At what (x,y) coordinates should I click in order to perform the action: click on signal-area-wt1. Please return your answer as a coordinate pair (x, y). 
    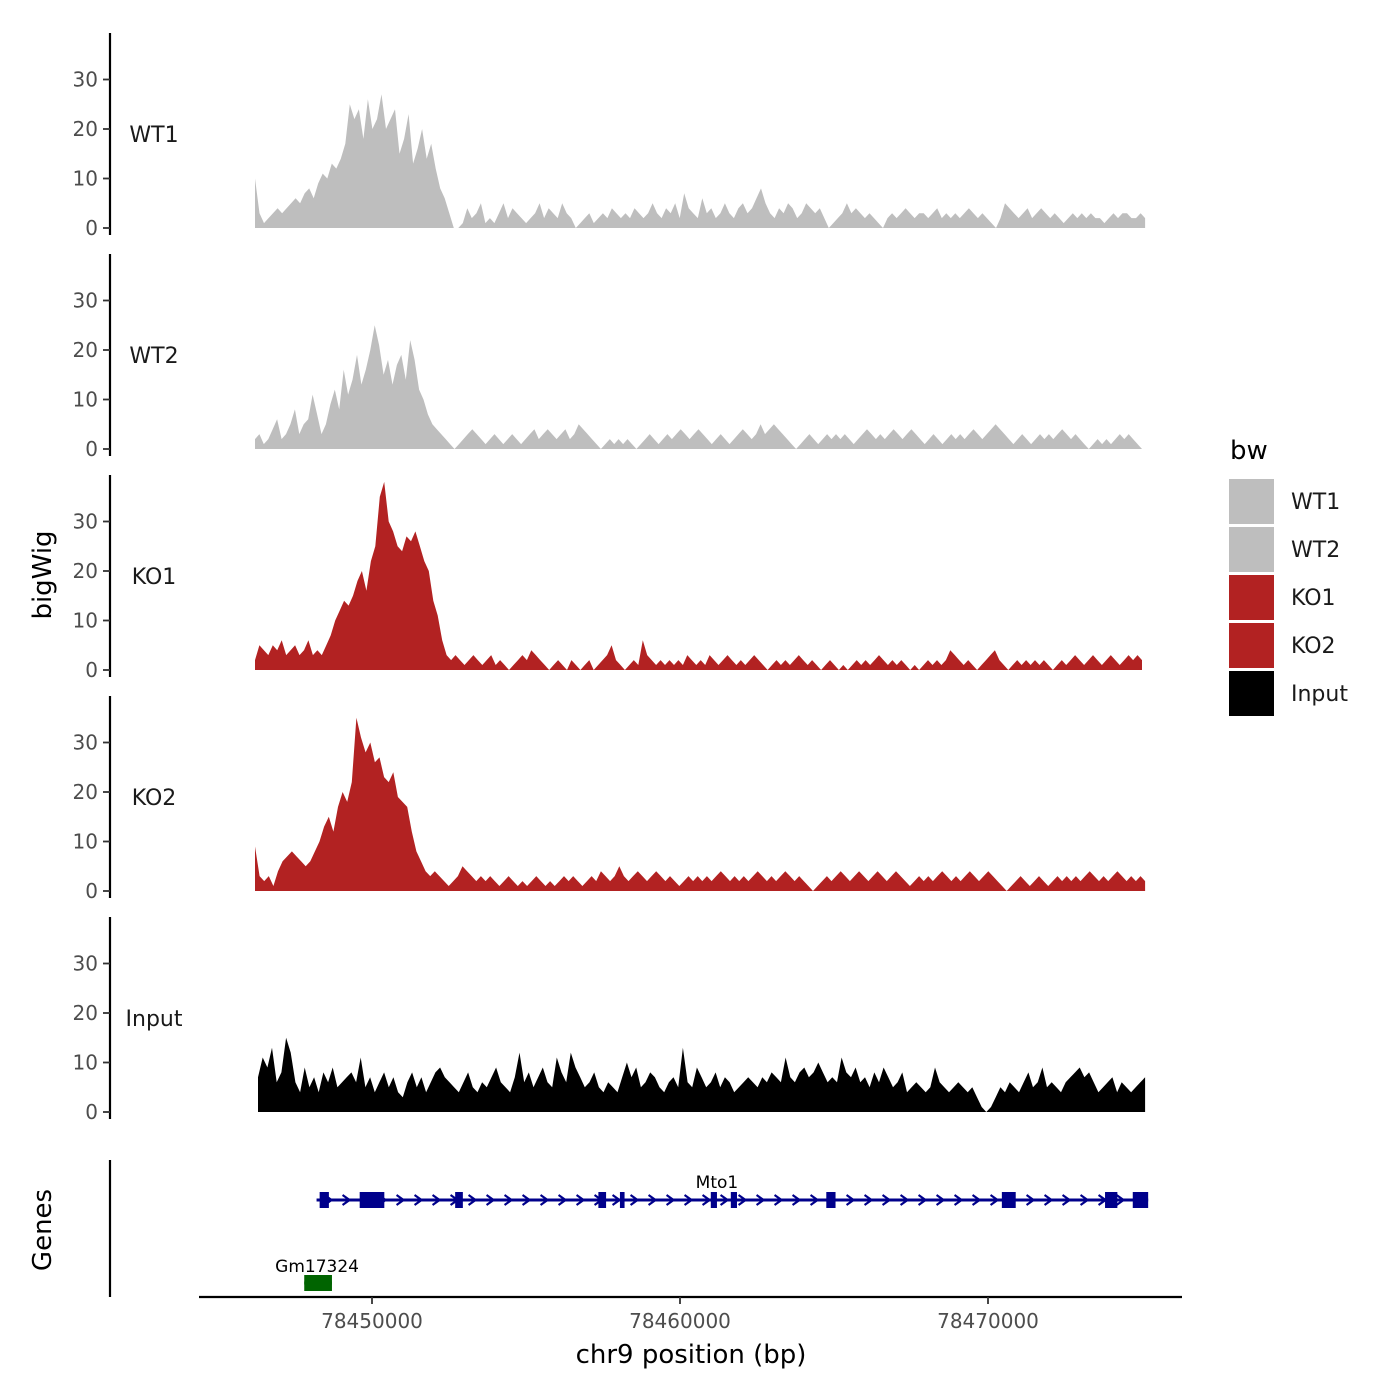
    Looking at the image, I should click on (700, 161).